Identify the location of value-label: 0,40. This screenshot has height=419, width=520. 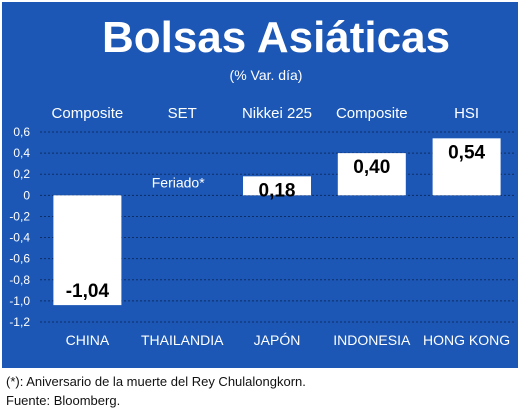
(371, 167).